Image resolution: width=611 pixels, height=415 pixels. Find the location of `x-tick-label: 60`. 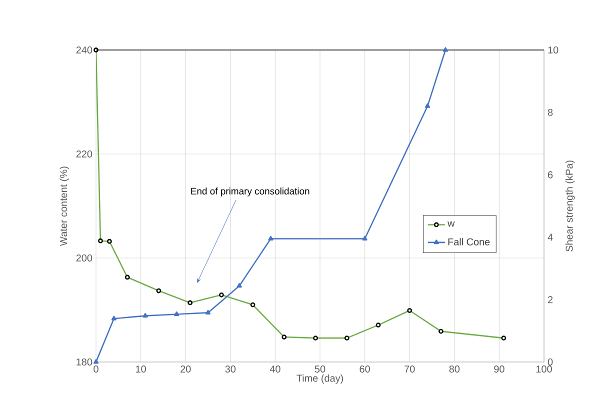

x-tick-label: 60 is located at coordinates (365, 369).